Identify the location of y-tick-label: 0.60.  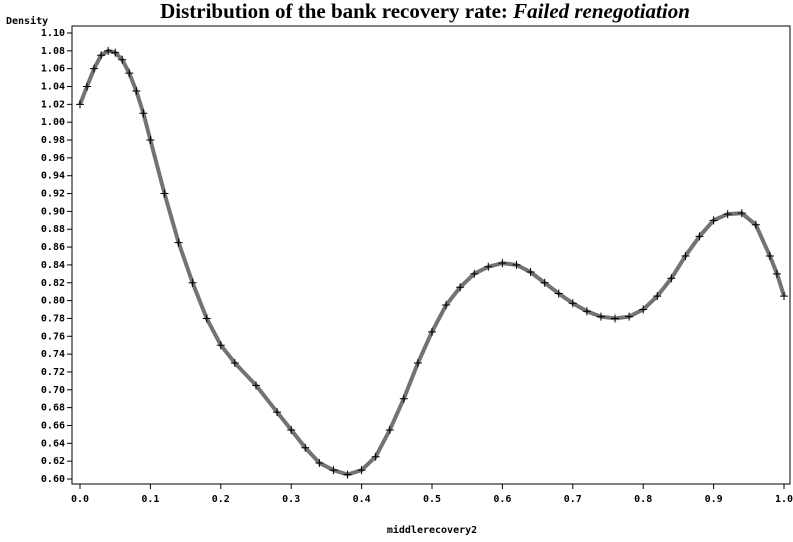
(53, 479).